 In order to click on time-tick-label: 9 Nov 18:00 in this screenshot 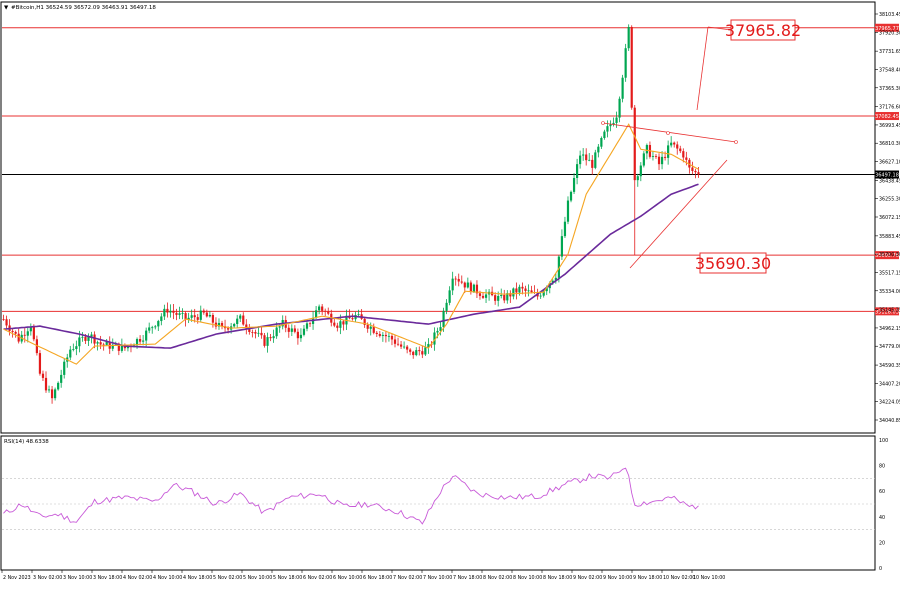, I will do `click(647, 578)`.